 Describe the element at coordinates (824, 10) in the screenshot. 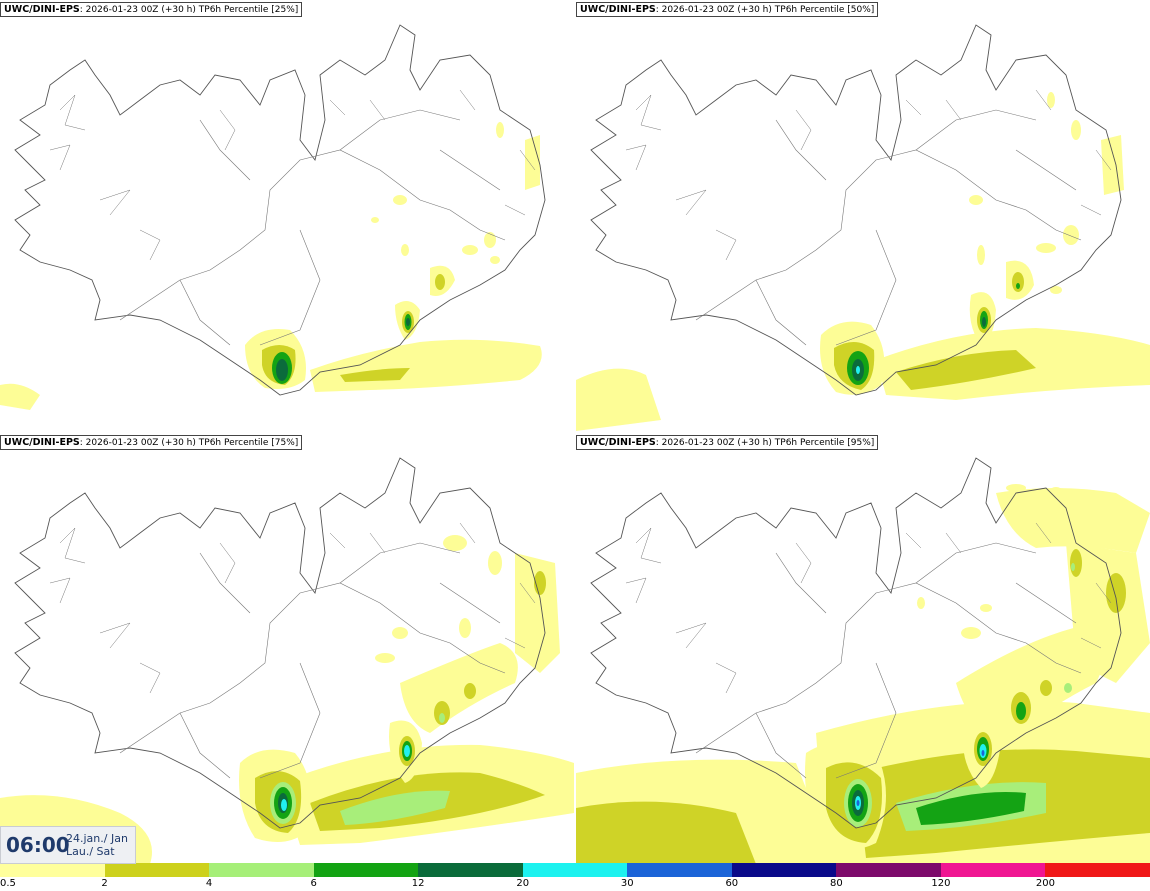

I see `product-name: TP6h Percentile [50%]` at that location.